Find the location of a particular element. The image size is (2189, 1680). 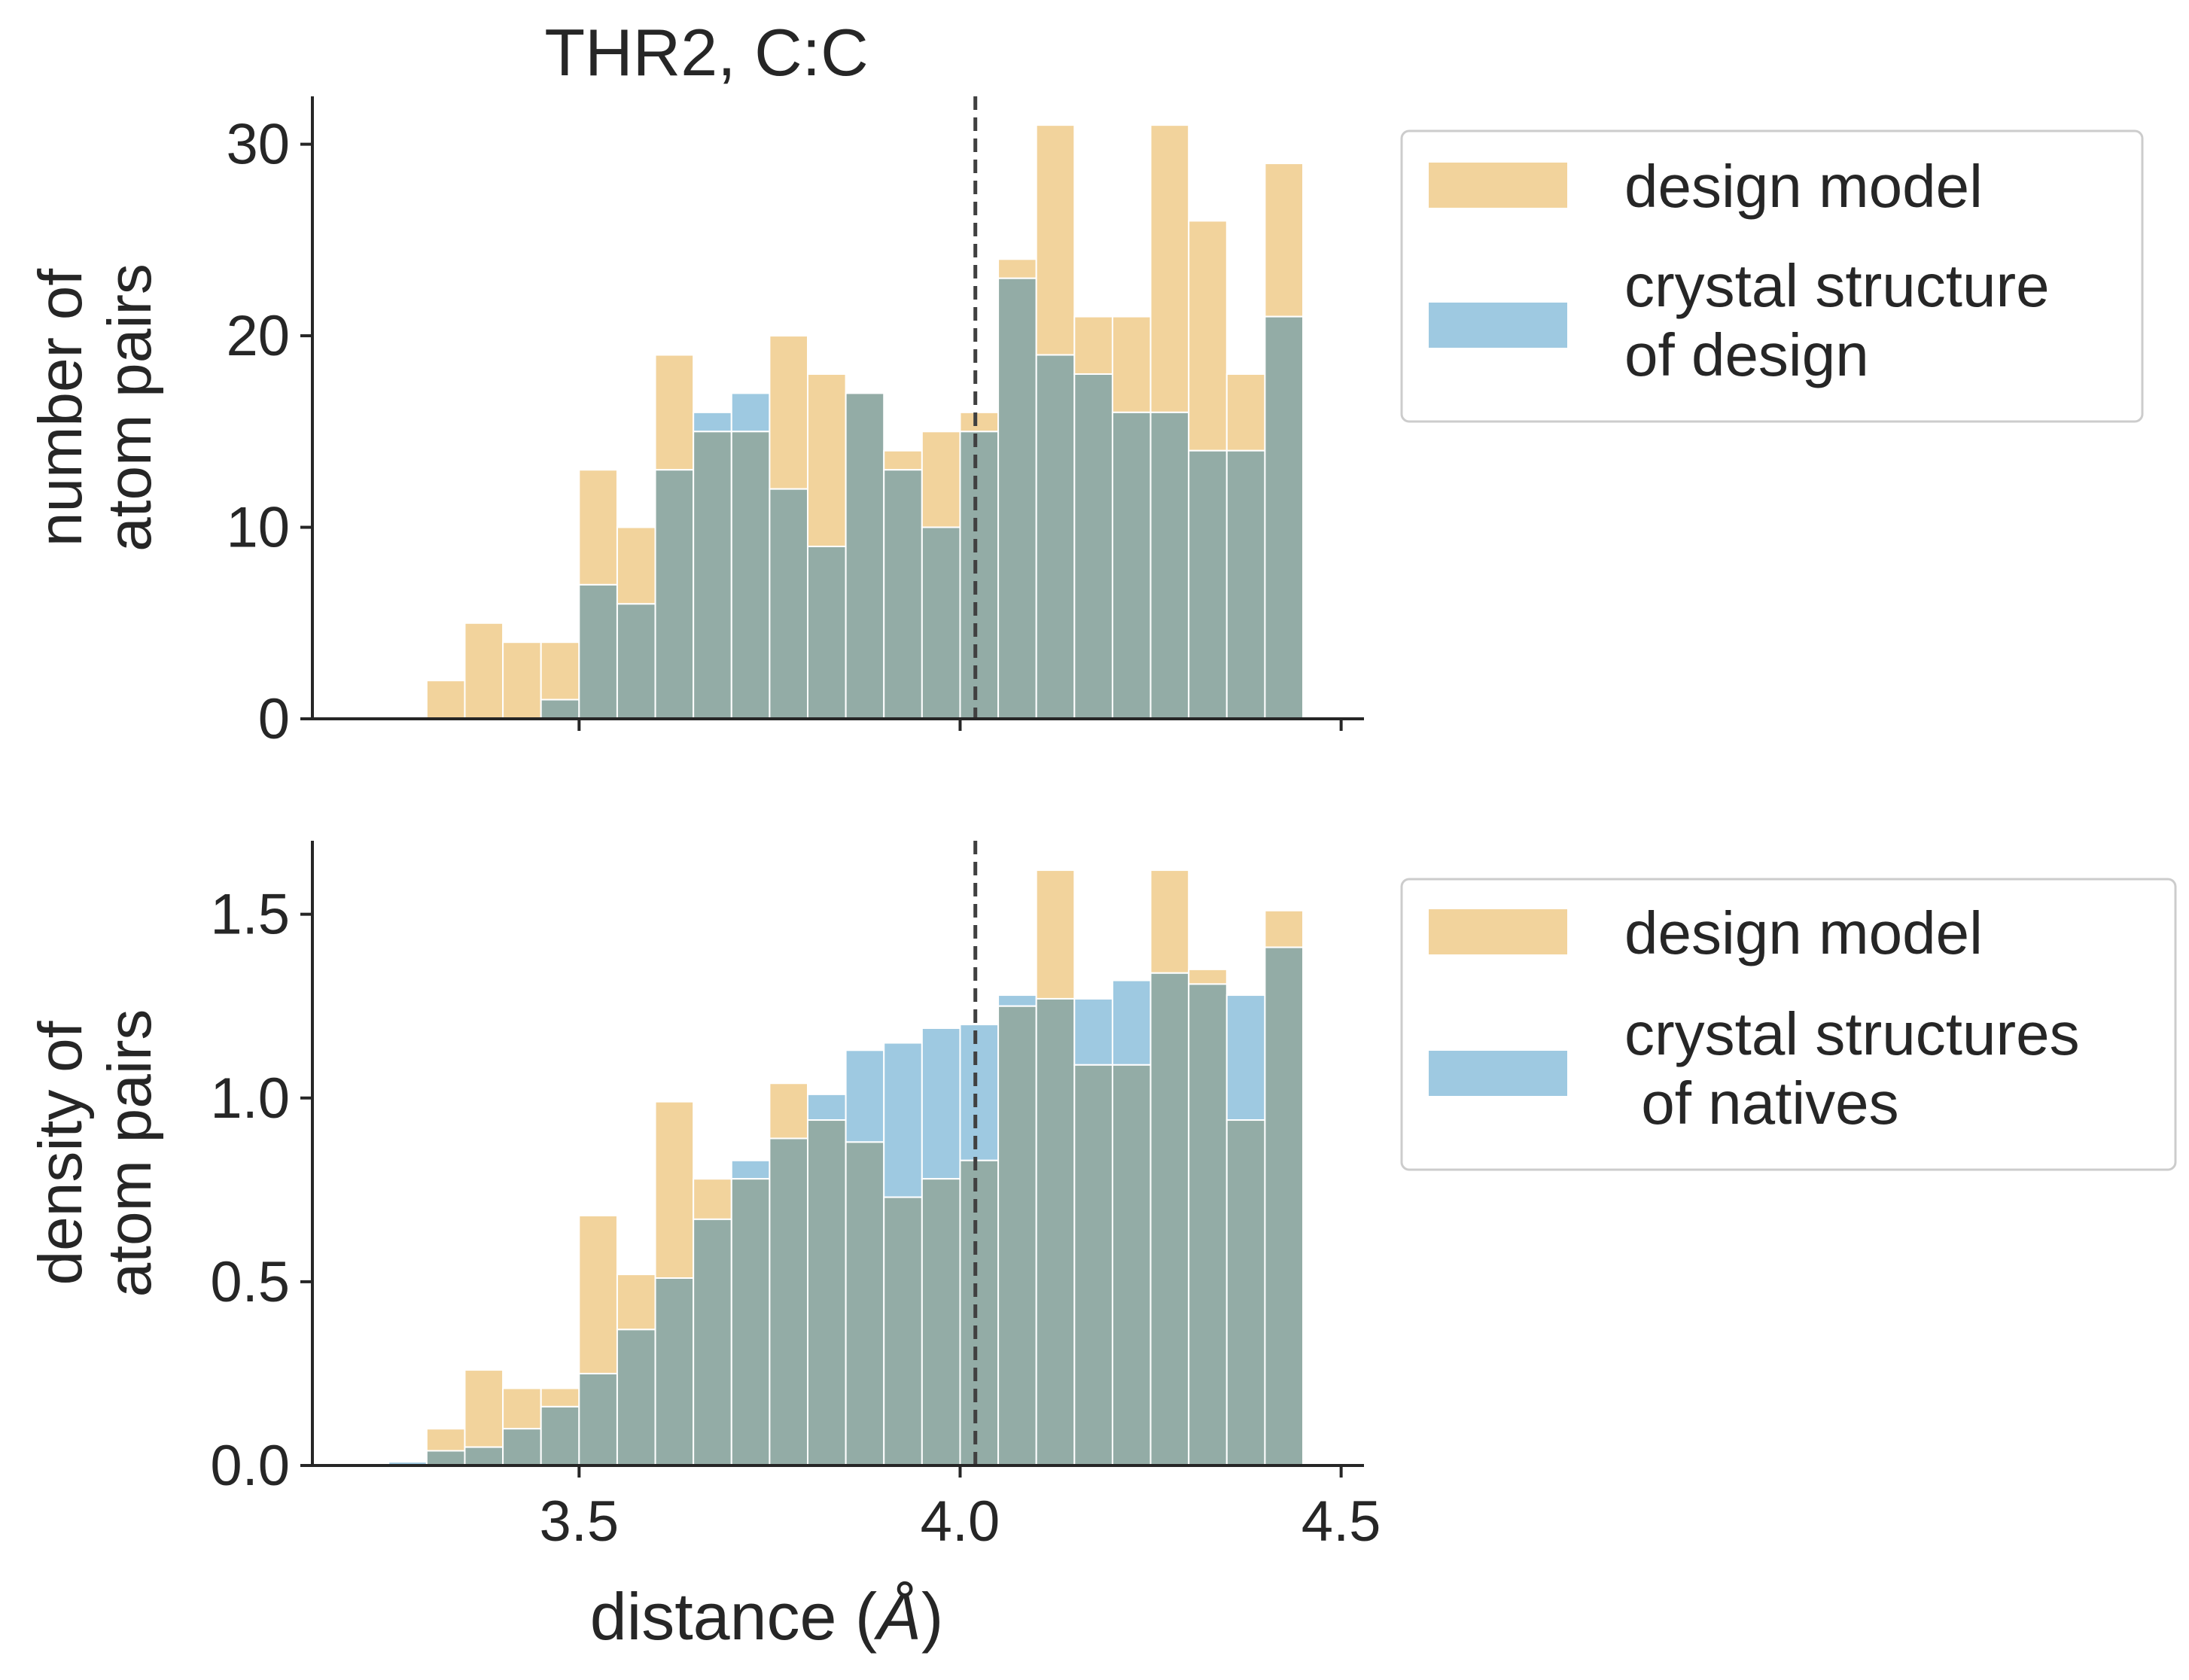

y-tick-label-4: 1.5 is located at coordinates (250, 915).